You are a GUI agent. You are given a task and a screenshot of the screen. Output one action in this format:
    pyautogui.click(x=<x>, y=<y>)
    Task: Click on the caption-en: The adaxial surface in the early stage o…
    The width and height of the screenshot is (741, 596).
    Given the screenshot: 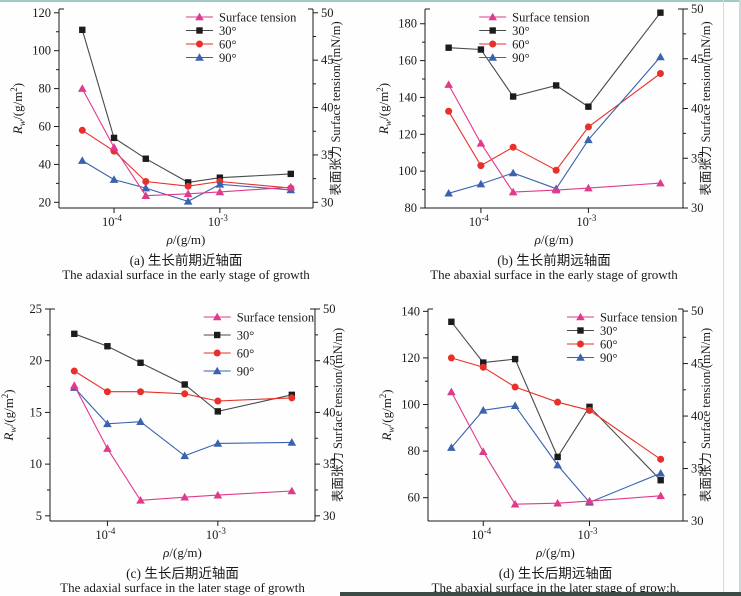 What is the action you would take?
    pyautogui.click(x=186, y=274)
    